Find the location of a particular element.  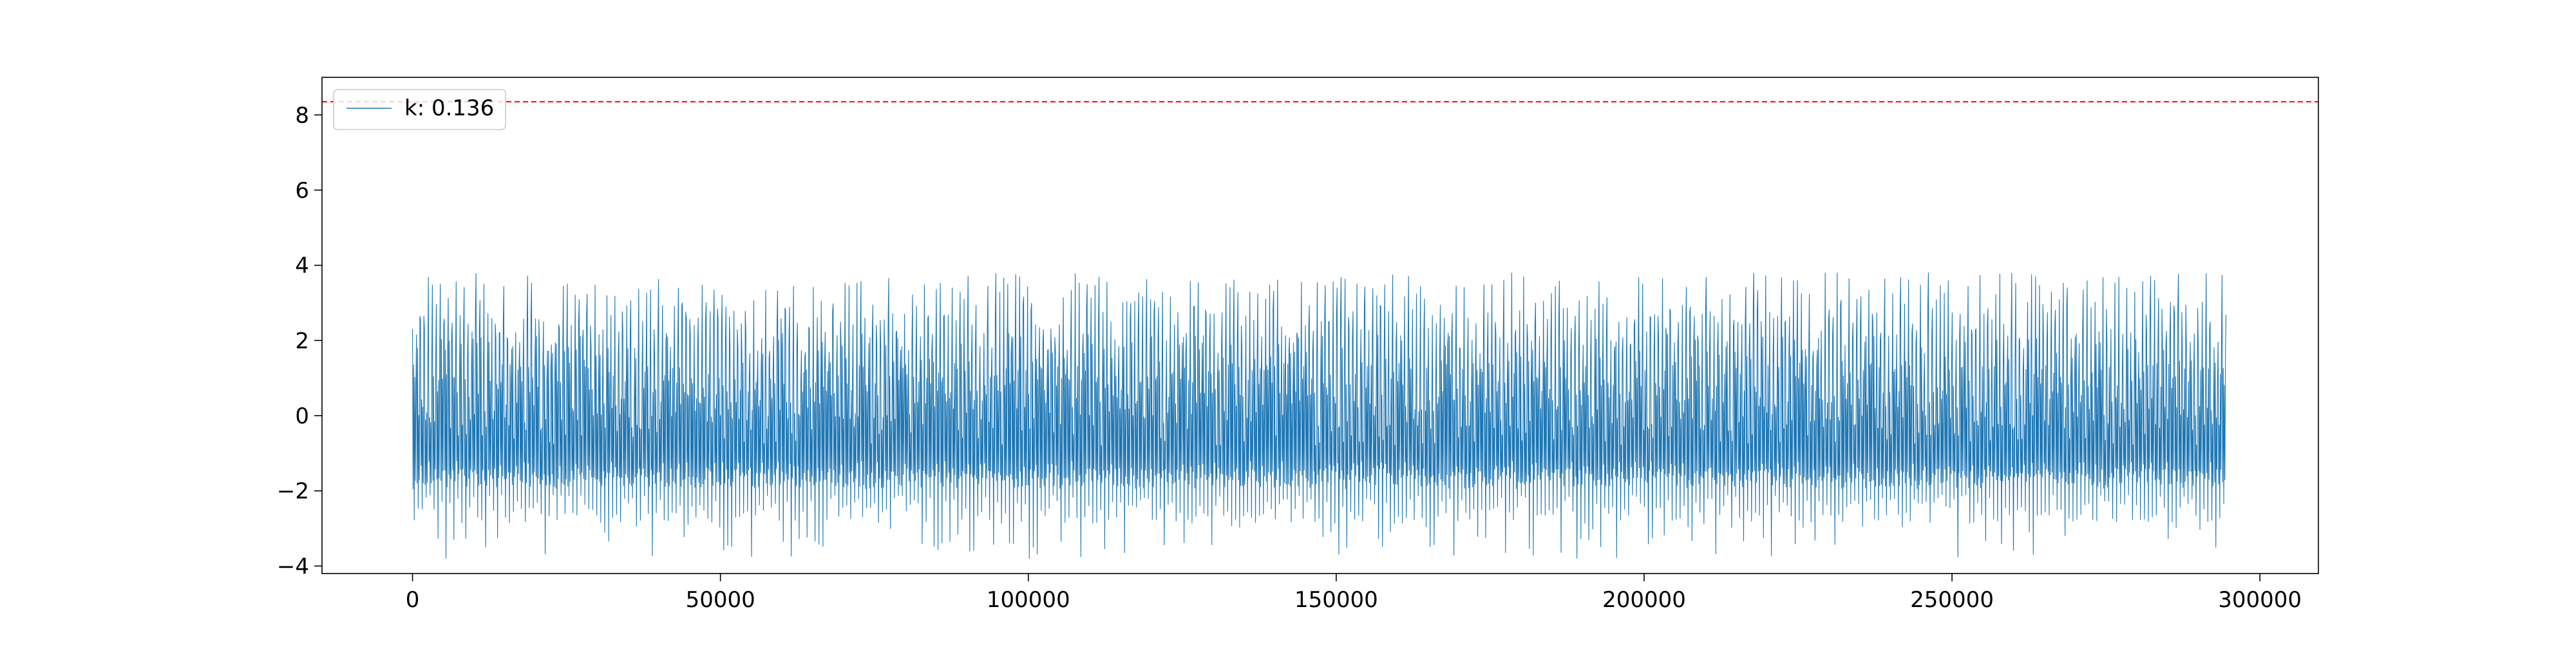

y-tick-label: 8 is located at coordinates (302, 115).